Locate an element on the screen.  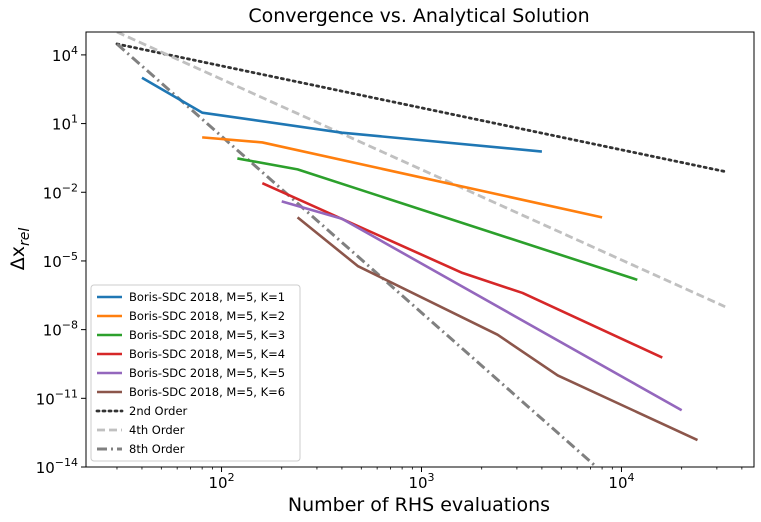
y-tick-label-5-base: 10 is located at coordinates (52, 193).